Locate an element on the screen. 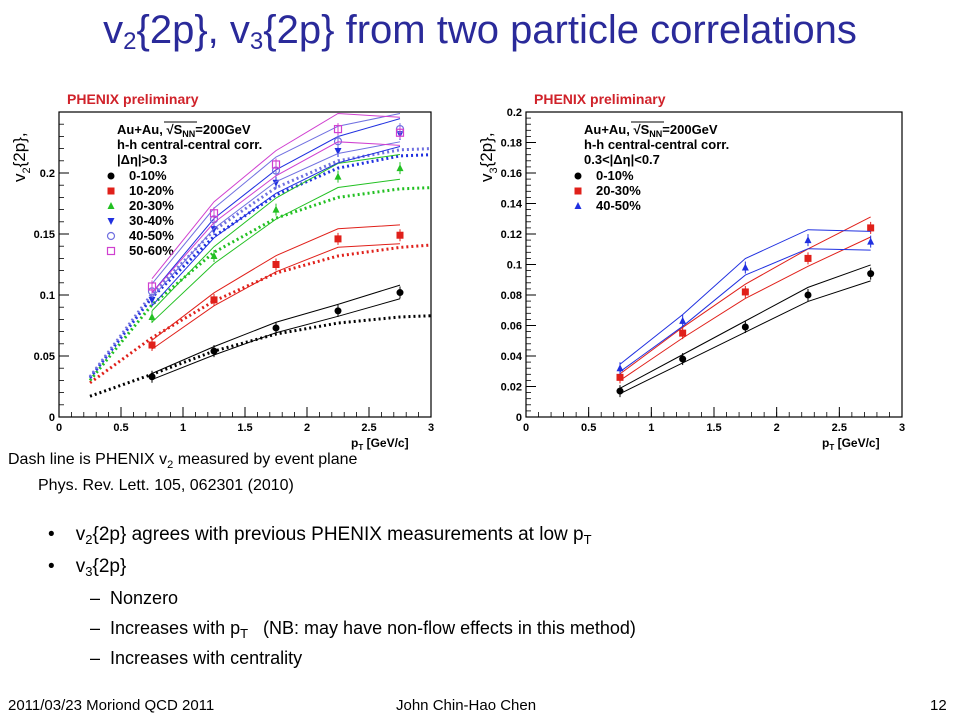 This screenshot has height=720, width=960. y-tick-label: 0.02 is located at coordinates (511, 388).